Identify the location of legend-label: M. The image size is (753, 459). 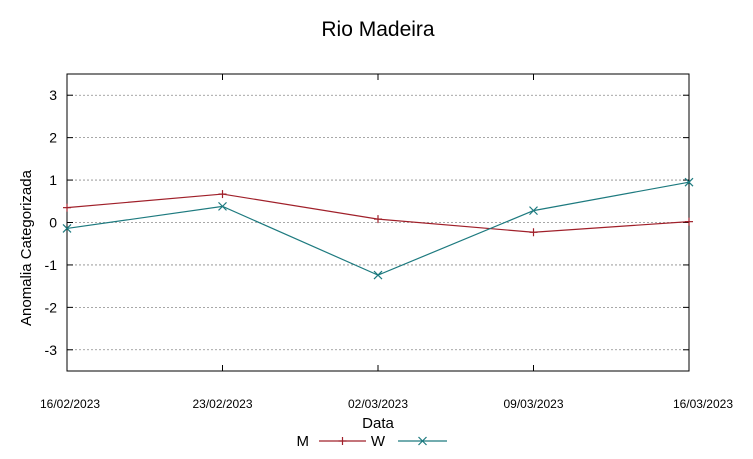
(303, 441).